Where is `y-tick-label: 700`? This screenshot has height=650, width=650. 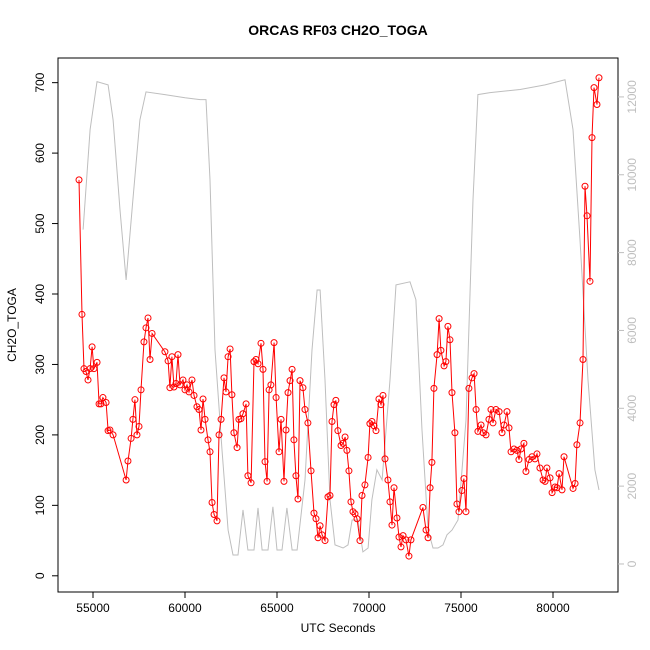
y-tick-label: 700 is located at coordinates (40, 82).